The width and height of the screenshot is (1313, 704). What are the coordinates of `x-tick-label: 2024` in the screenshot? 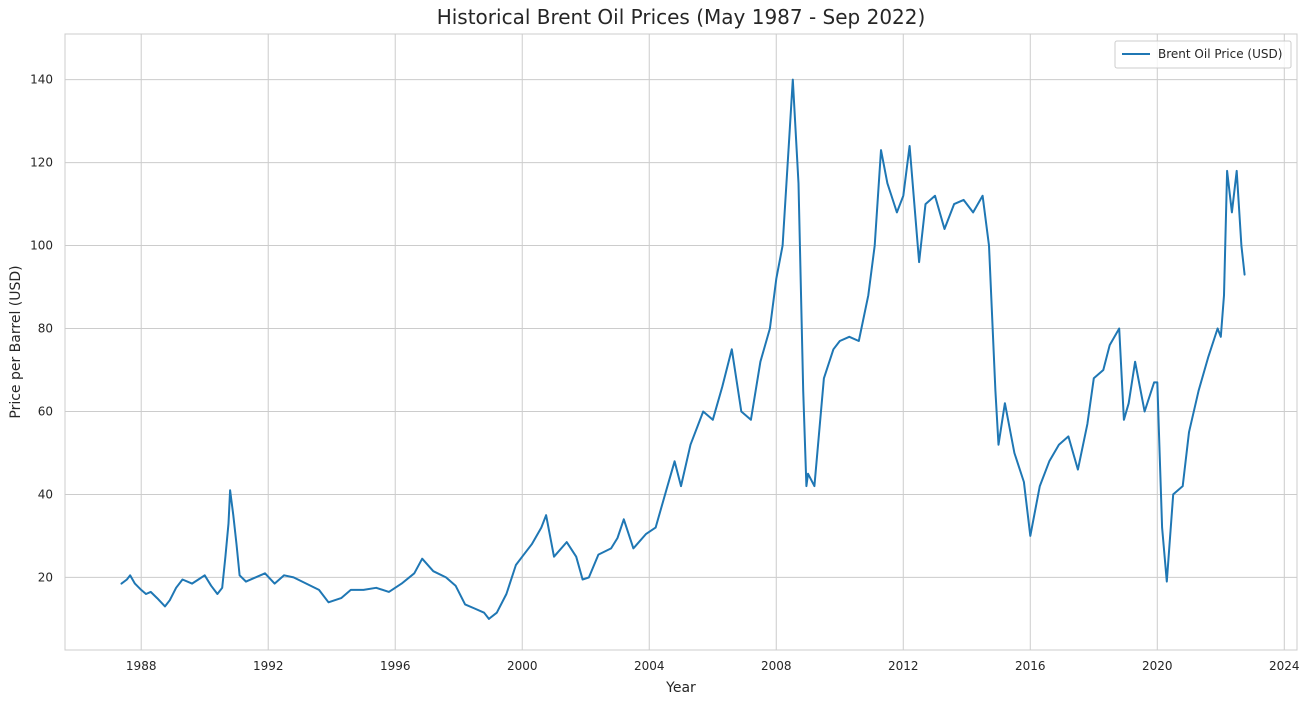 It's located at (1284, 666).